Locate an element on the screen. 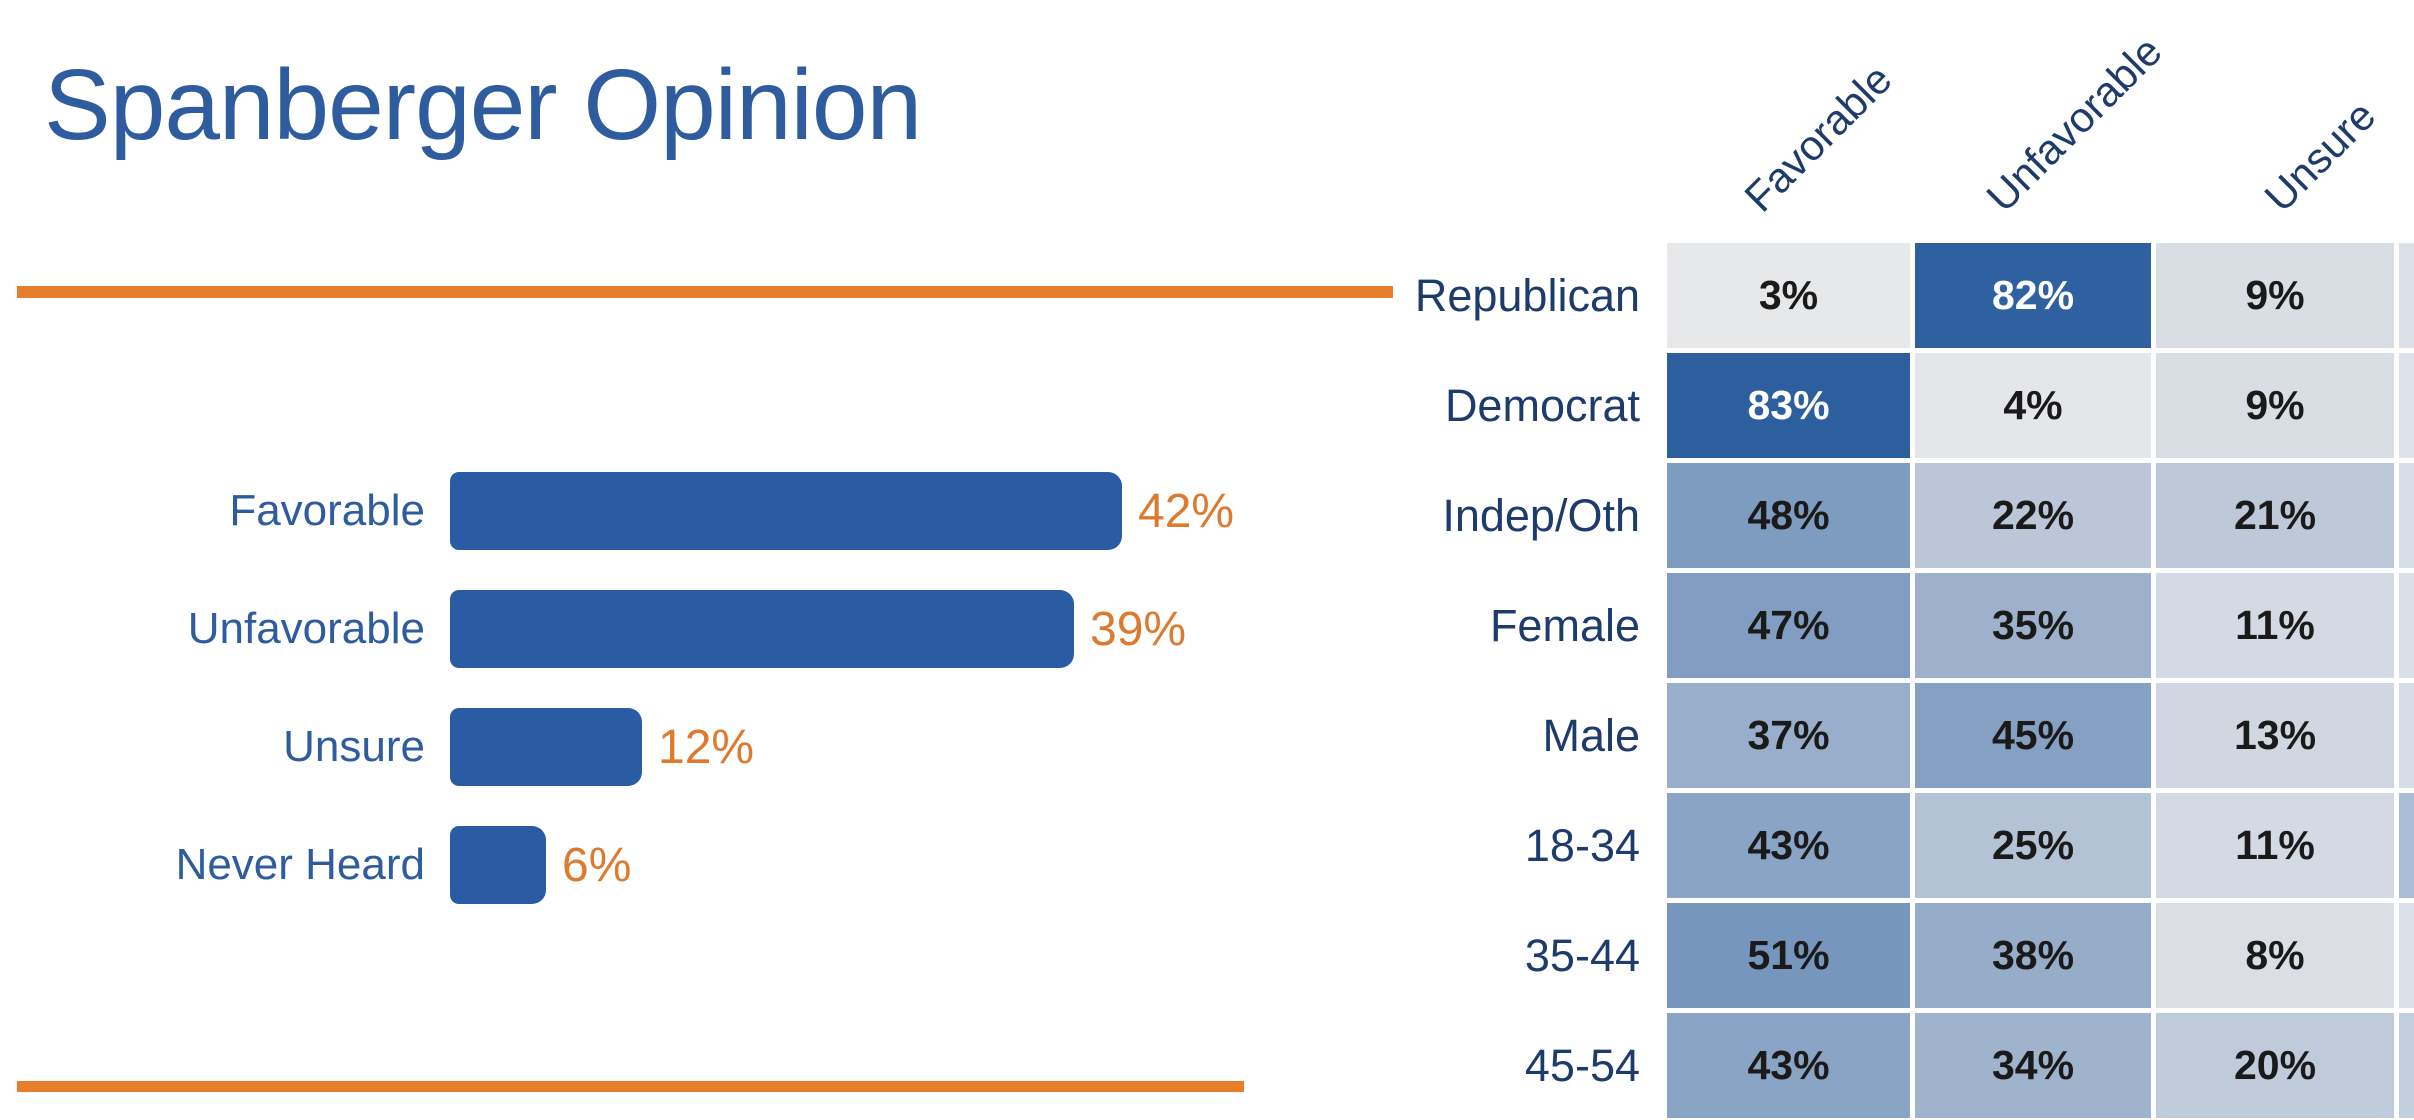 This screenshot has width=2414, height=1120. bar-category-label: Unfavorable is located at coordinates (306, 628).